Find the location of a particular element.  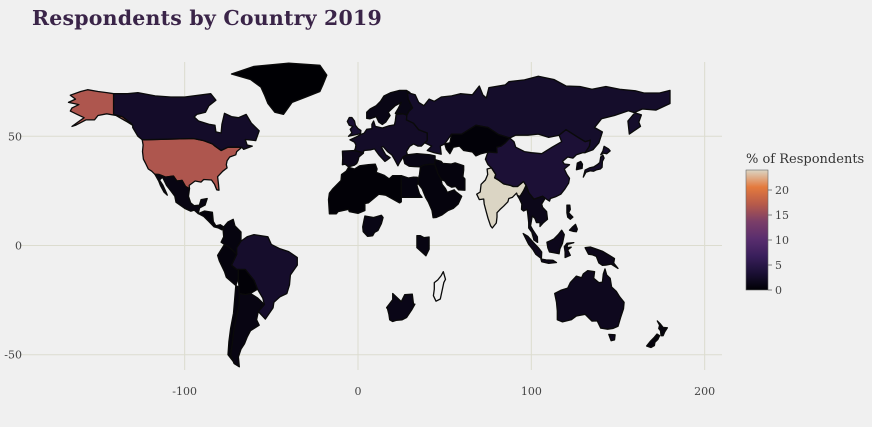

colorbar: % of Respondents 0 5 10 15 20 is located at coordinates (804, 224).